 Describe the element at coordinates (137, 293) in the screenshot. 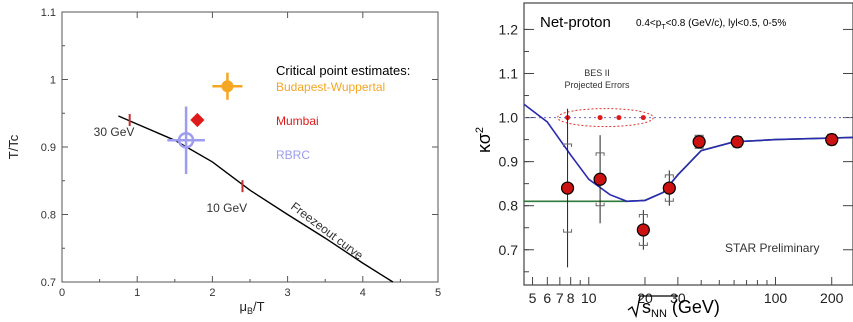

I see `left-x-tick-label: 1` at that location.